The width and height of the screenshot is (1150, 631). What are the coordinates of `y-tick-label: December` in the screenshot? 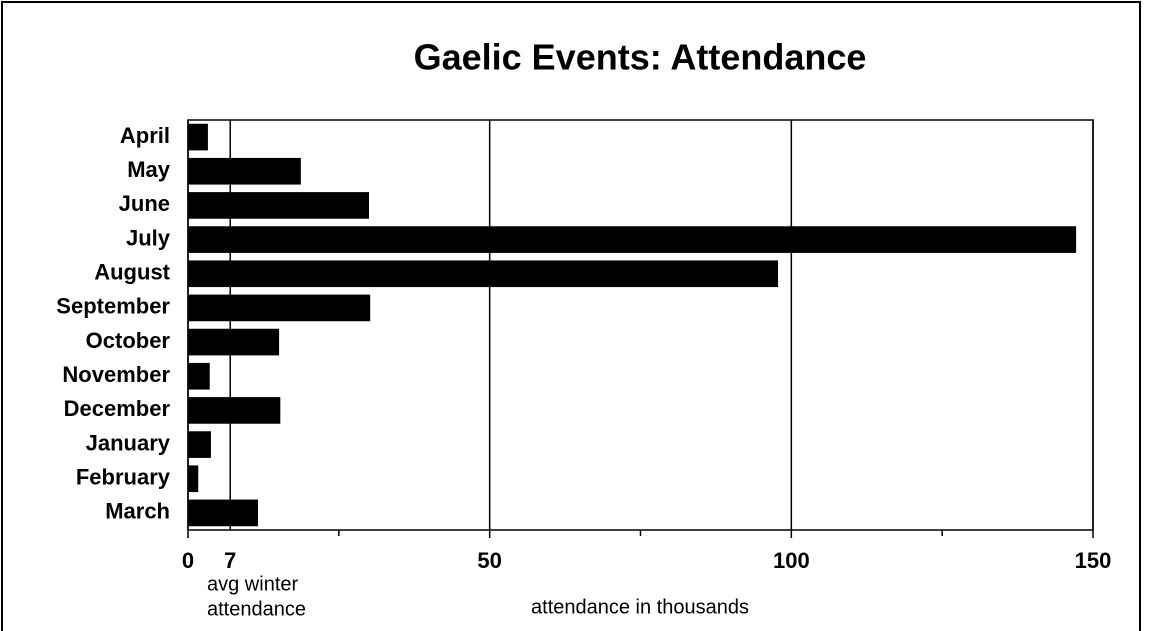 It's located at (117, 408).